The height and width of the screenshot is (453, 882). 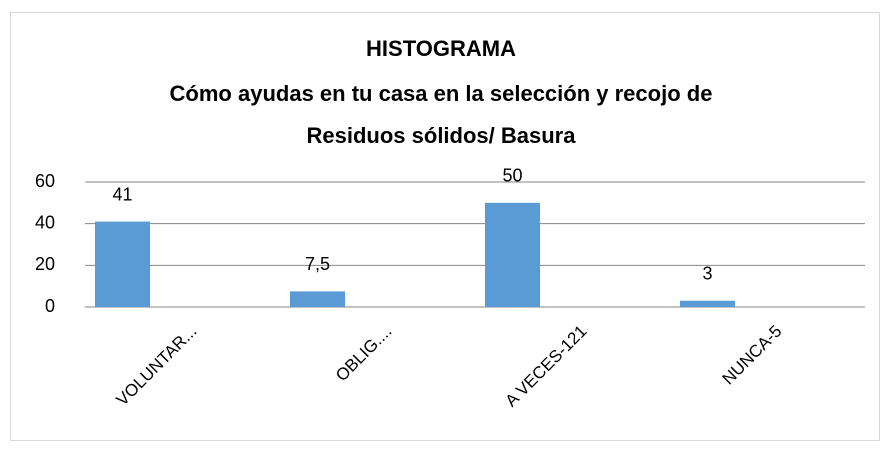 What do you see at coordinates (317, 264) in the screenshot?
I see `data-label: 7,5` at bounding box center [317, 264].